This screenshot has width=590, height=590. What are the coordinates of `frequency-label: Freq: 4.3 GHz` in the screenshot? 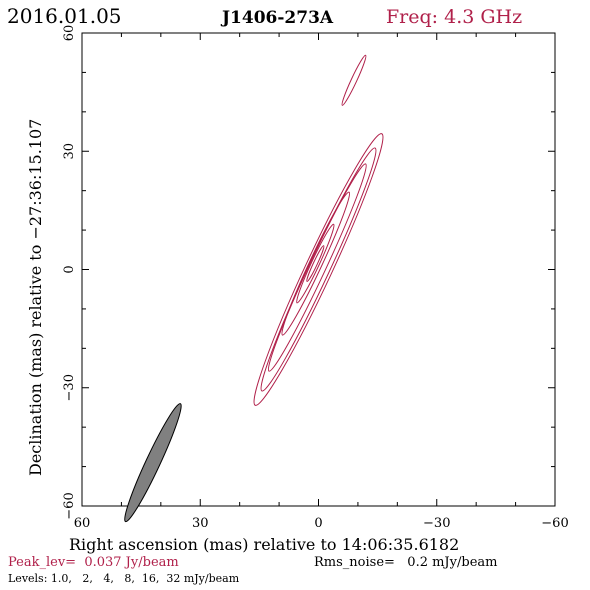 It's located at (454, 17).